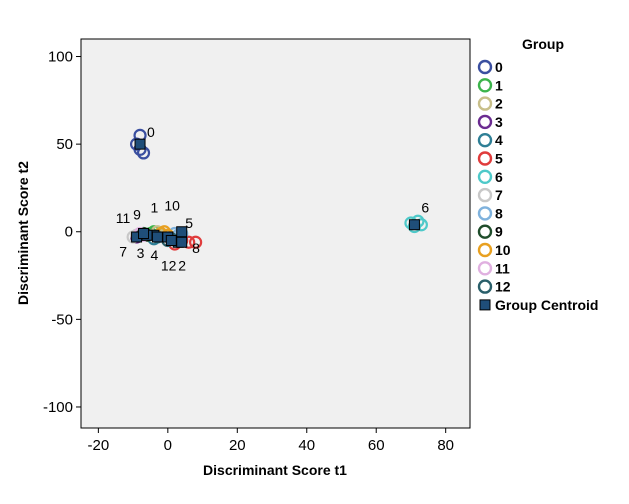  I want to click on y-tick-label: 100, so click(60, 57).